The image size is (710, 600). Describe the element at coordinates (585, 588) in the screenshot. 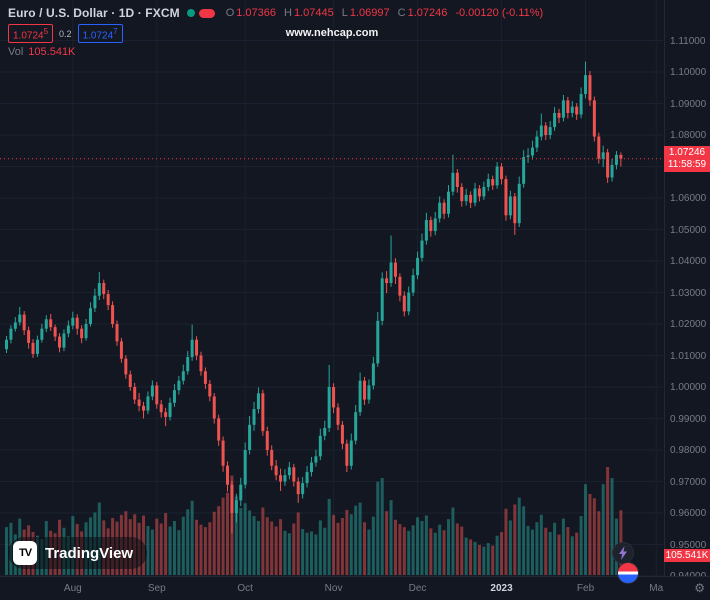

I see `time-tick-label: Feb` at that location.